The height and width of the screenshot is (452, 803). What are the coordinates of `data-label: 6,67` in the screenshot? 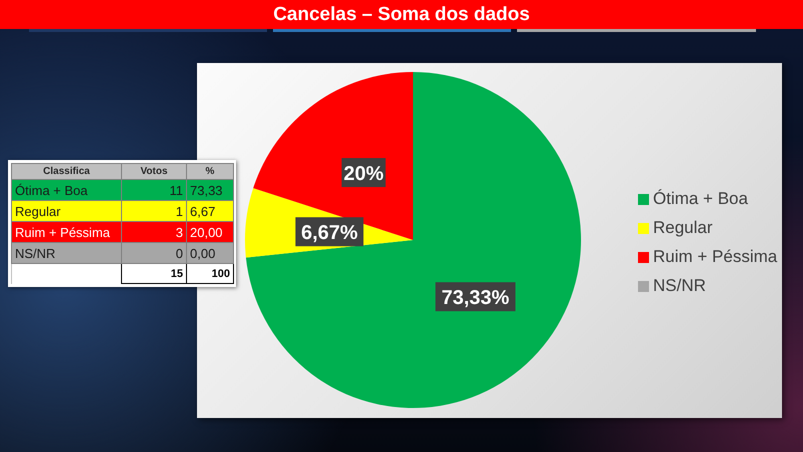 It's located at (210, 211).